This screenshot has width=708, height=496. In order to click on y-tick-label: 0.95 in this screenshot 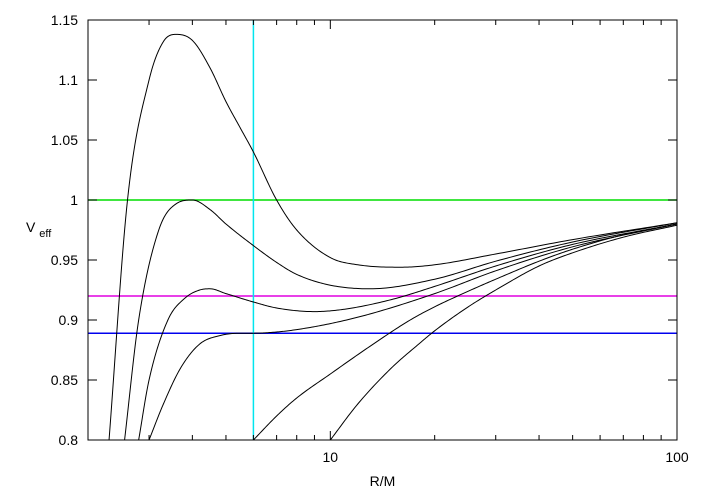, I will do `click(64, 260)`.